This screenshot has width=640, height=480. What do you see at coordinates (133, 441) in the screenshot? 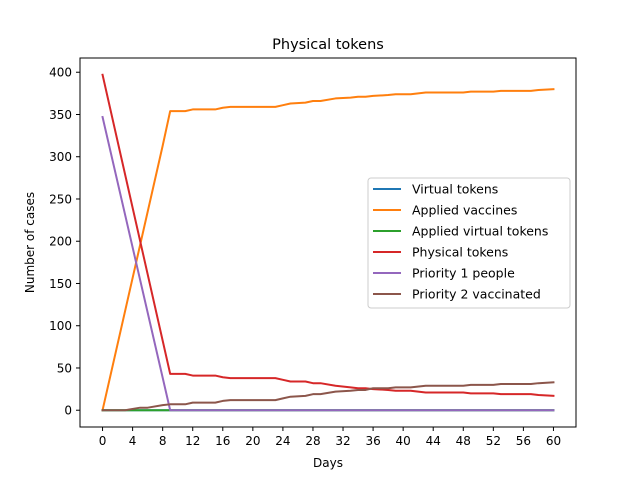
I see `x-tick-label: 4` at bounding box center [133, 441].